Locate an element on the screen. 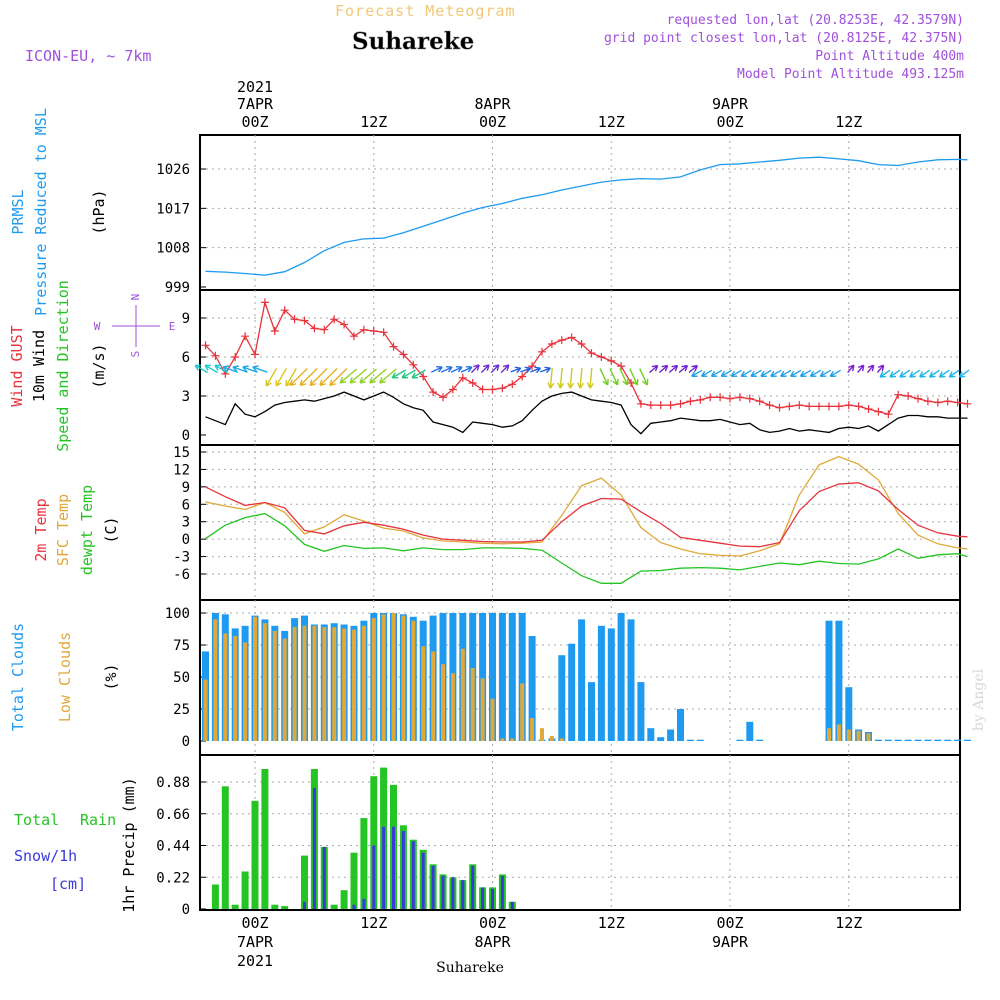  clouds-ytick-label: 0 is located at coordinates (186, 742).